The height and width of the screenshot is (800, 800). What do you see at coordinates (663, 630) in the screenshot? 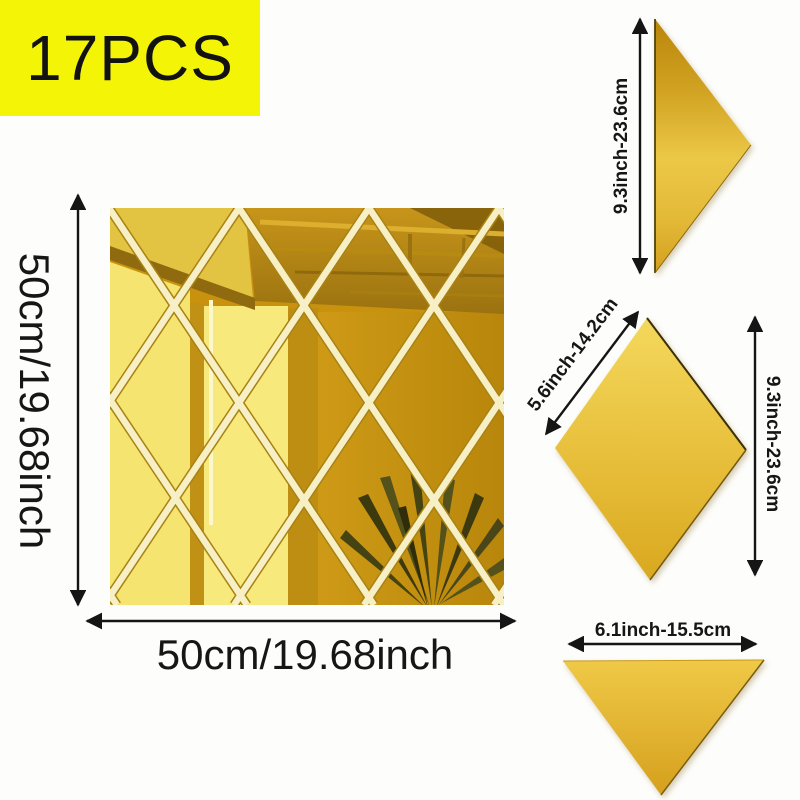
I see `down-triangle-width-label: 6.1inch-15.5cm` at bounding box center [663, 630].